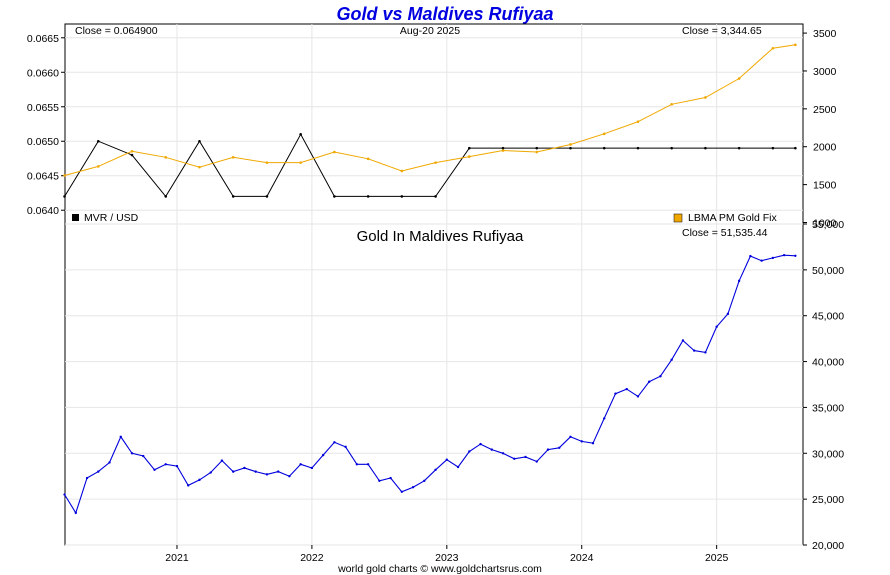  What do you see at coordinates (43, 177) in the screenshot?
I see `y-left-tick-label: 0.0645` at bounding box center [43, 177].